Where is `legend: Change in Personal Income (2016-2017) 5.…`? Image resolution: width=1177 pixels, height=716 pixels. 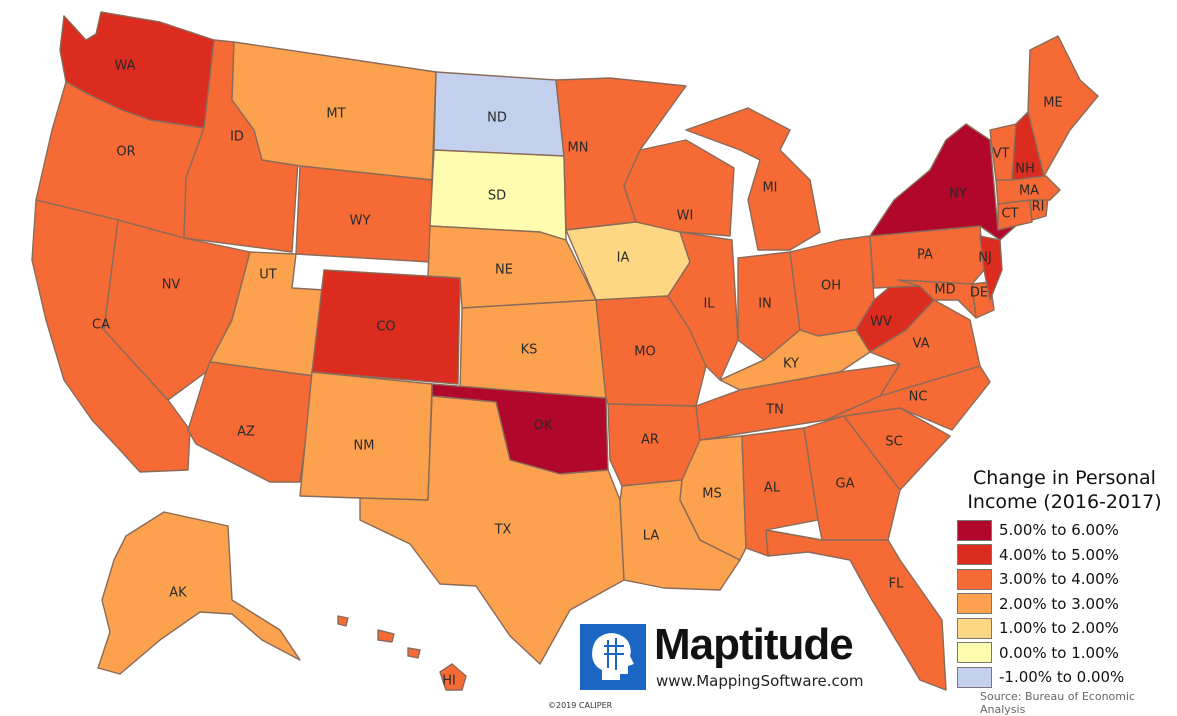 legend: Change in Personal Income (2016-2017) 5.… is located at coordinates (1064, 578).